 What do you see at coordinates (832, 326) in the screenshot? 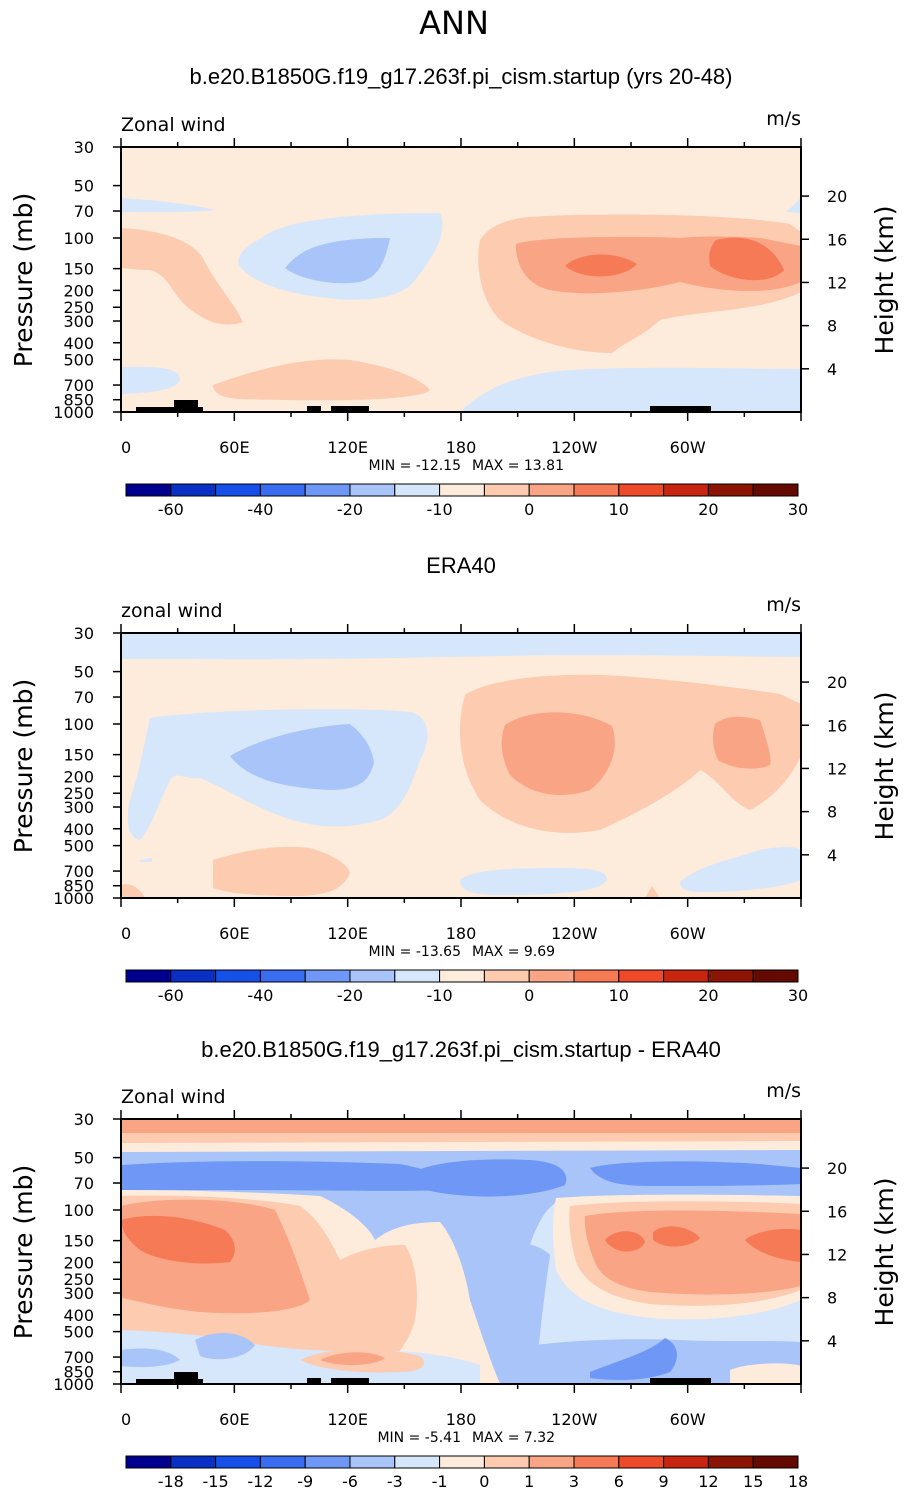
I see `y2-tick-label: 8` at bounding box center [832, 326].